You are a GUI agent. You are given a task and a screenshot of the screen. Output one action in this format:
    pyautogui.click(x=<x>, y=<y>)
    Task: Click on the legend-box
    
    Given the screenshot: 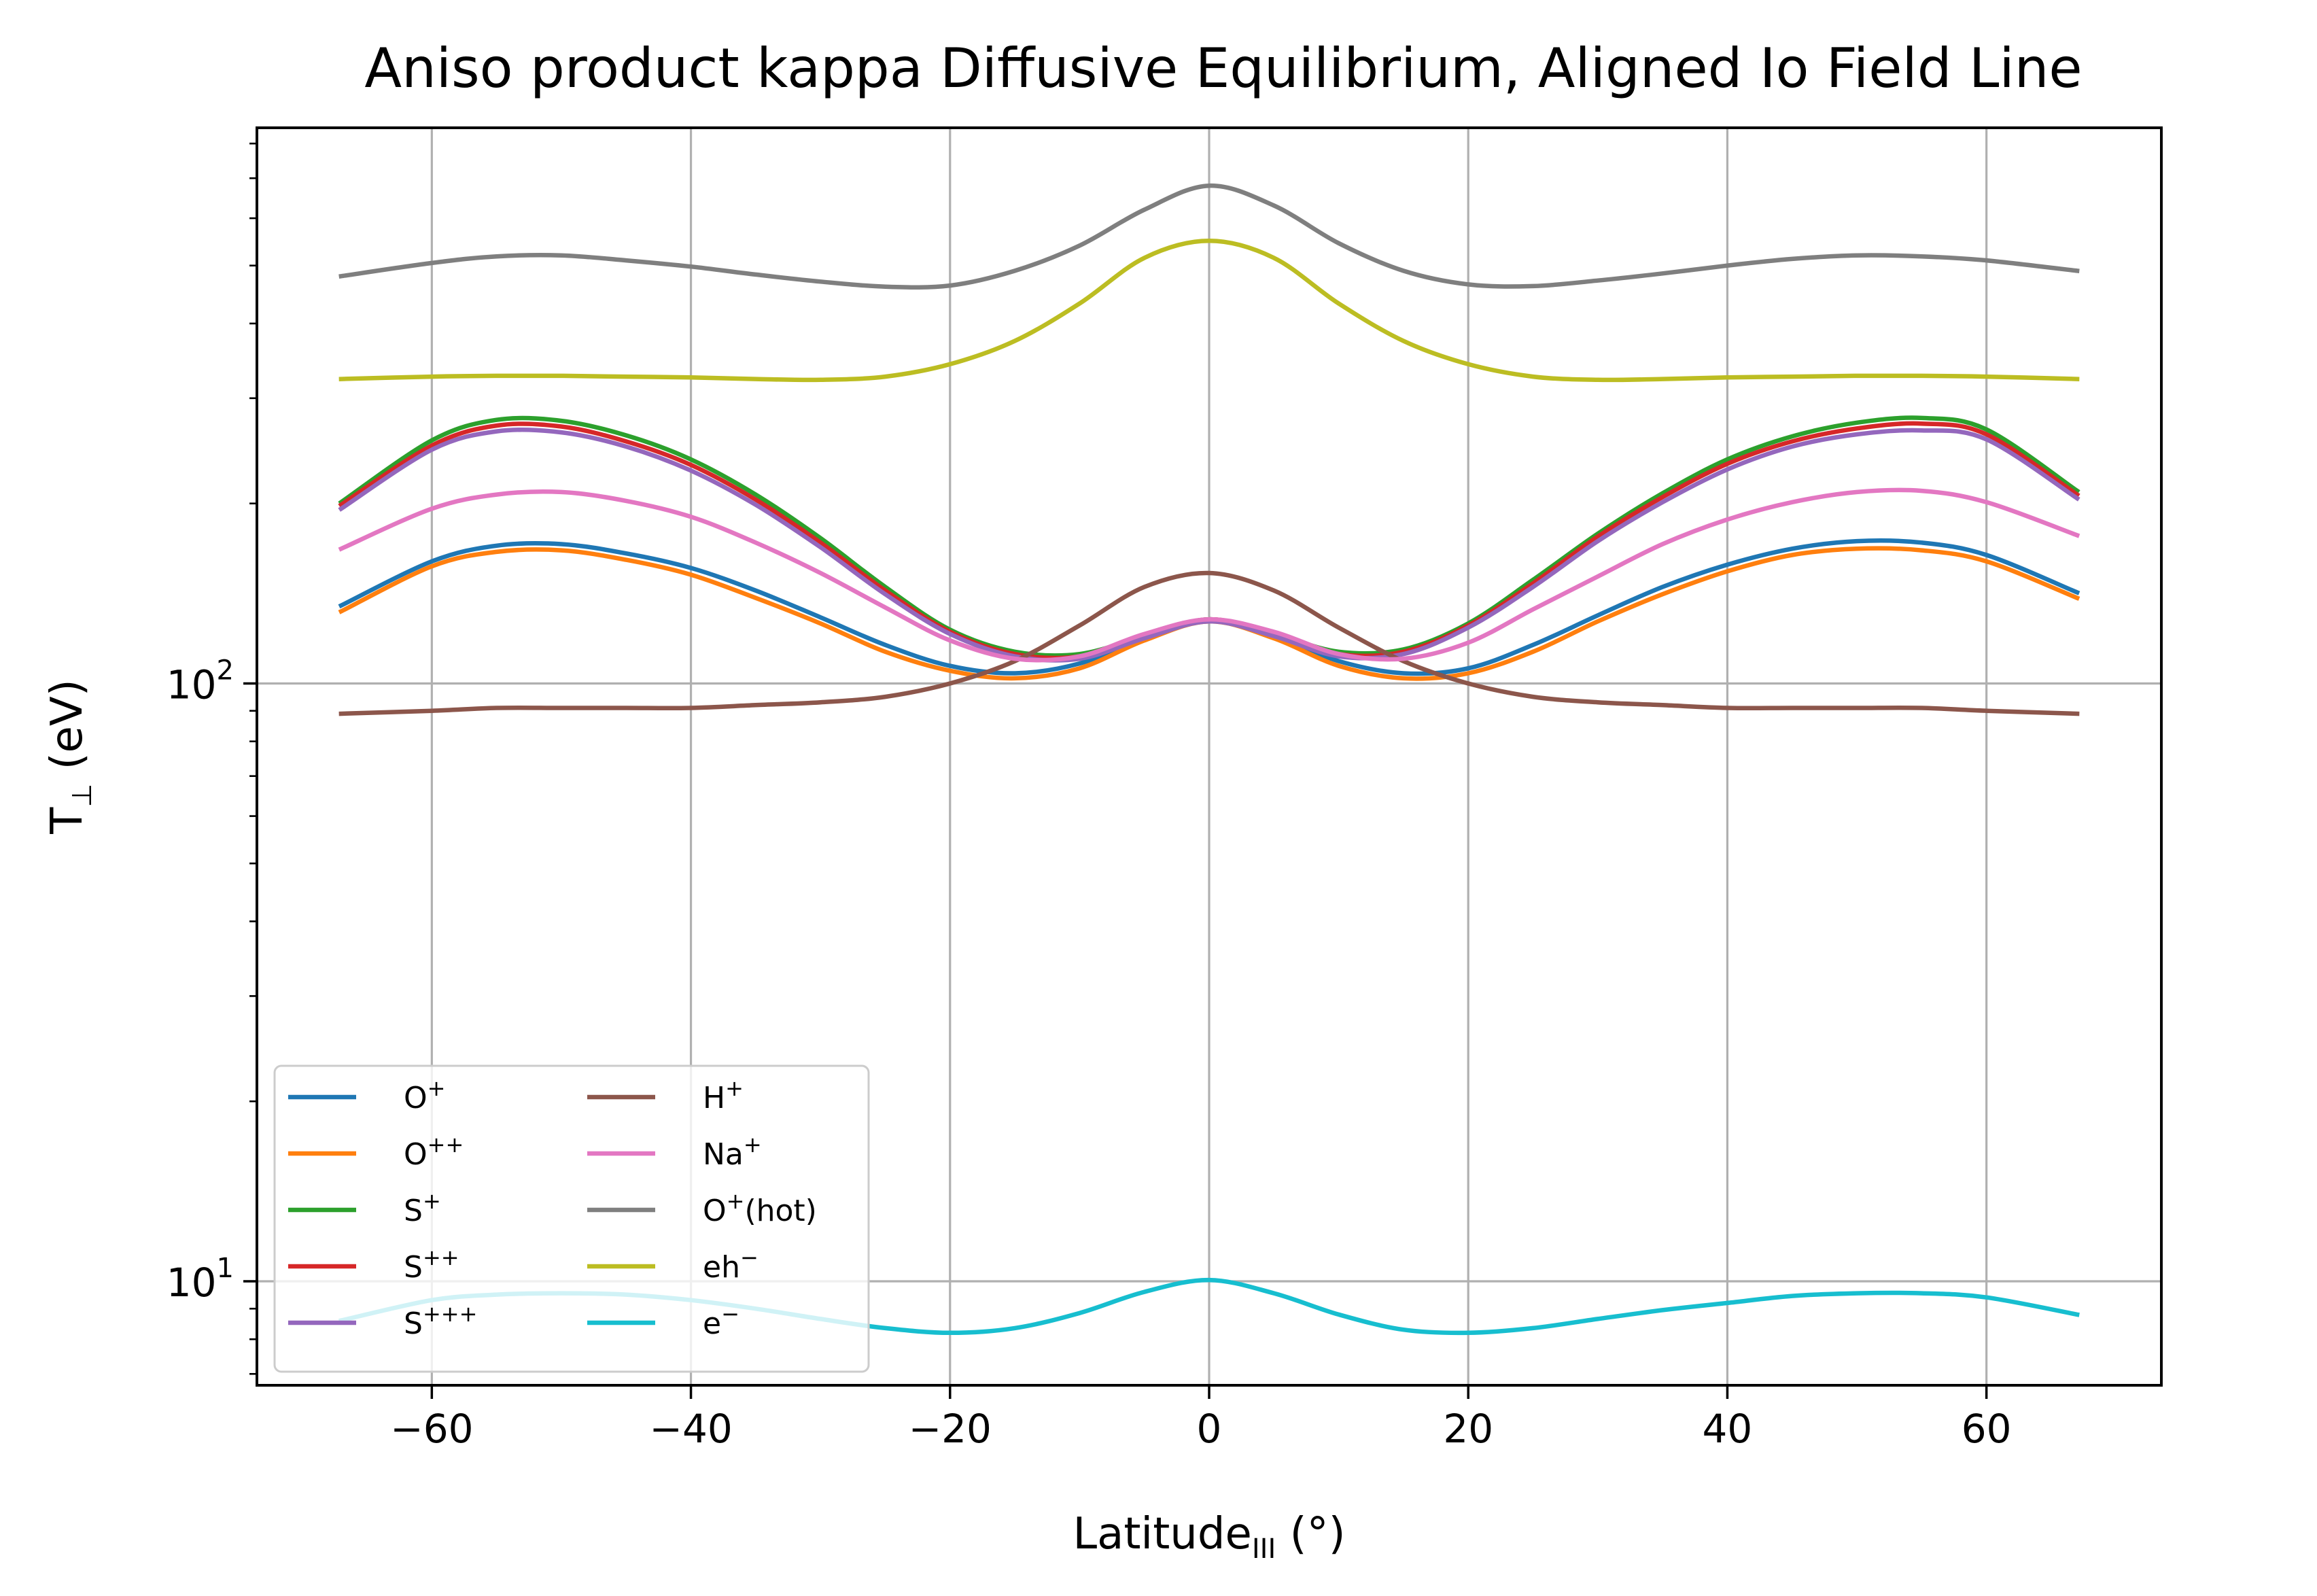 What is the action you would take?
    pyautogui.click(x=572, y=1218)
    